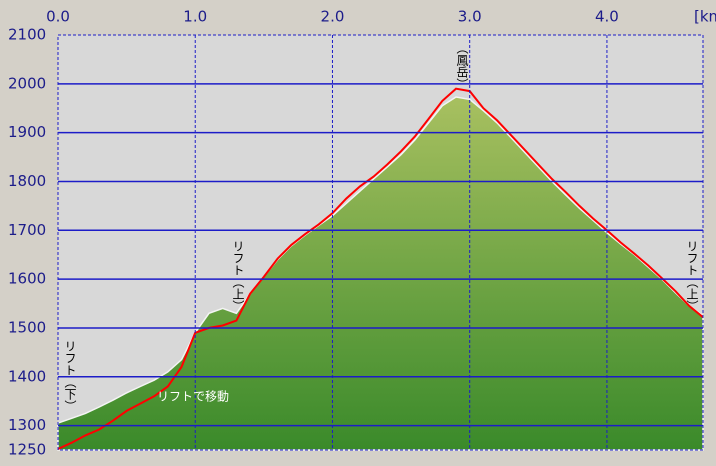 This screenshot has width=716, height=466. What do you see at coordinates (27, 35) in the screenshot?
I see `y-tick-label: 2100` at bounding box center [27, 35].